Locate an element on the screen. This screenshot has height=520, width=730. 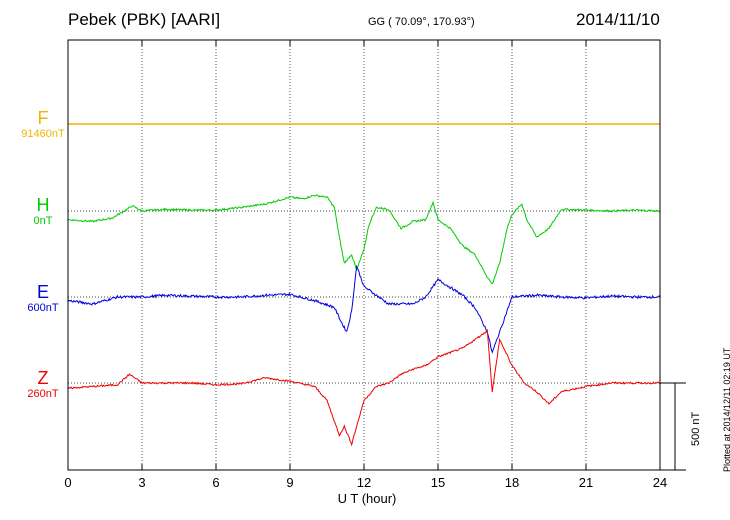
coordinates: GG ( 70.09°, 170.93°) is located at coordinates (421, 22).